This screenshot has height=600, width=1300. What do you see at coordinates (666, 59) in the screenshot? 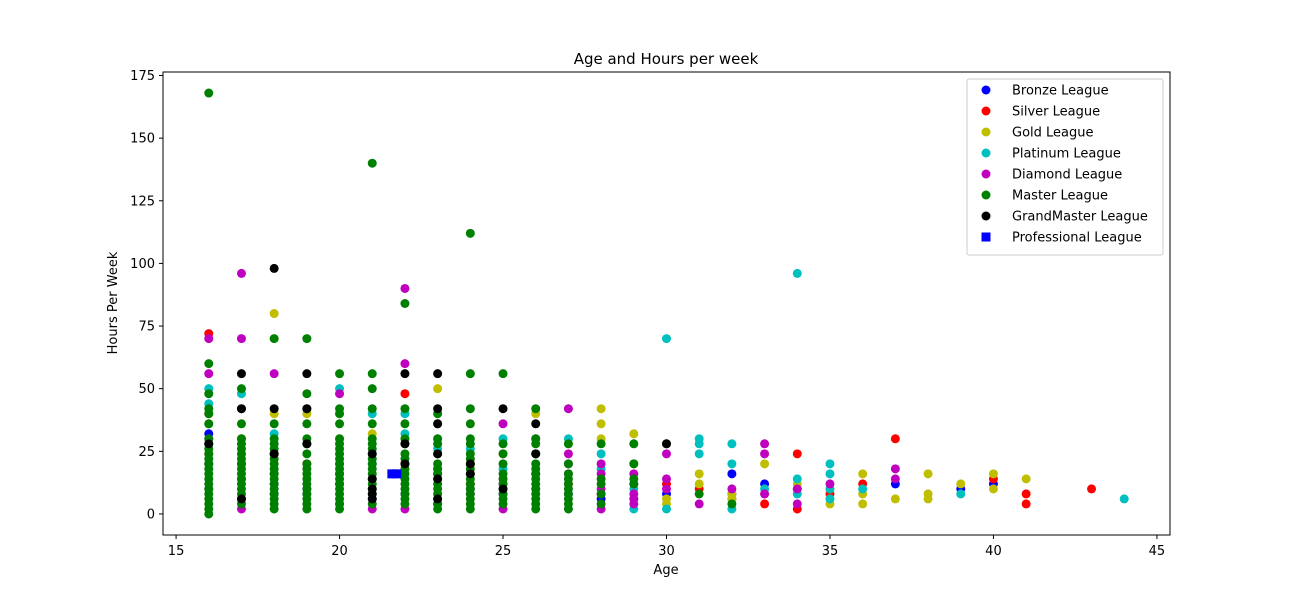
I see `chart-title: Age and Hours per week` at bounding box center [666, 59].